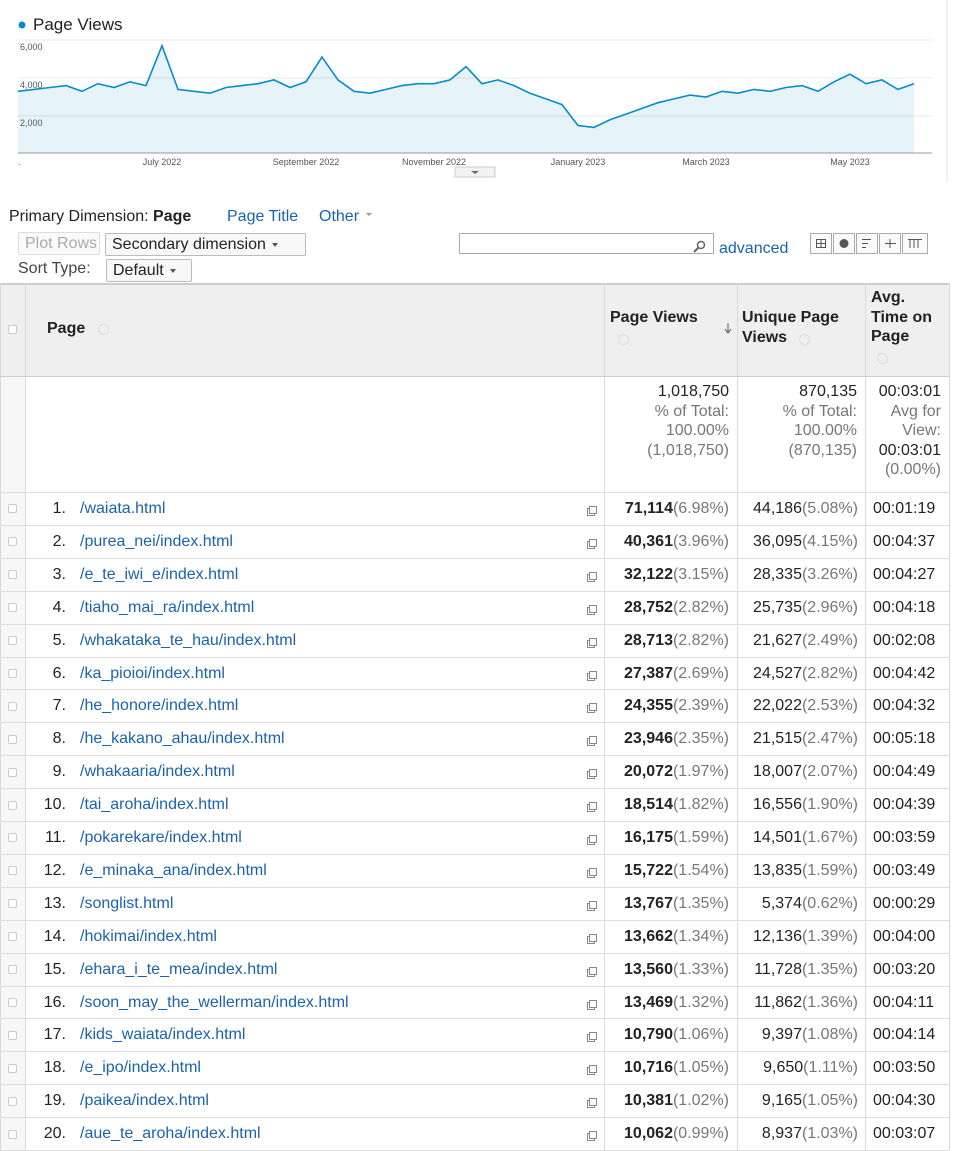 The width and height of the screenshot is (960, 1151). I want to click on column-border, so click(949, 716).